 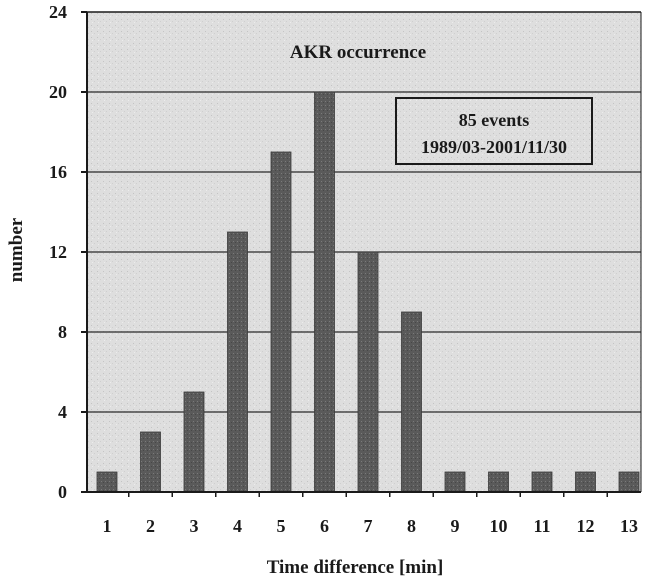 What do you see at coordinates (494, 120) in the screenshot?
I see `annotation-line-1: 85 events` at bounding box center [494, 120].